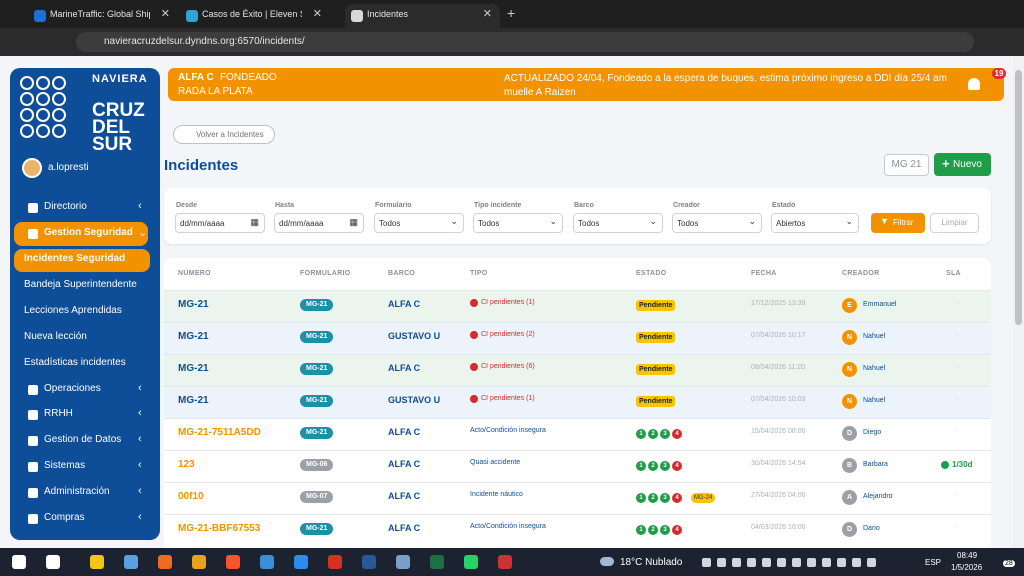 This screenshot has height=576, width=1024. What do you see at coordinates (230, 134) in the screenshot?
I see `back-label: Volver a Incidentes` at bounding box center [230, 134].